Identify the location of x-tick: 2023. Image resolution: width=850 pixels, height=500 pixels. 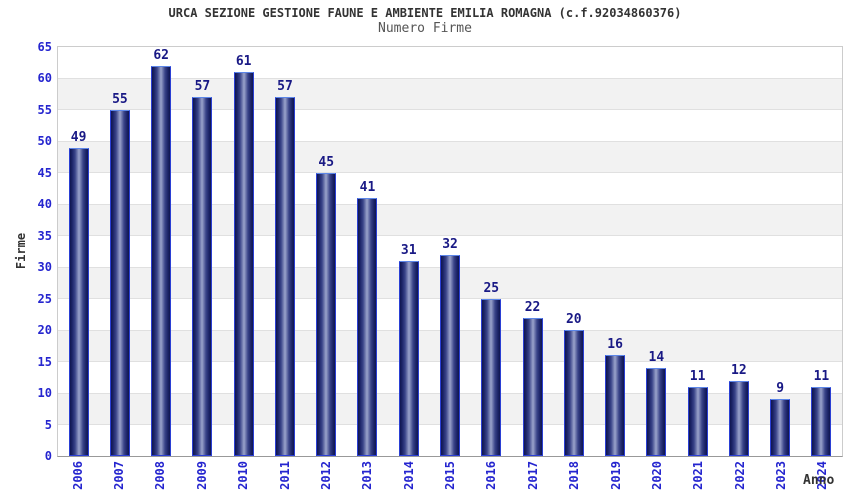
(780, 480).